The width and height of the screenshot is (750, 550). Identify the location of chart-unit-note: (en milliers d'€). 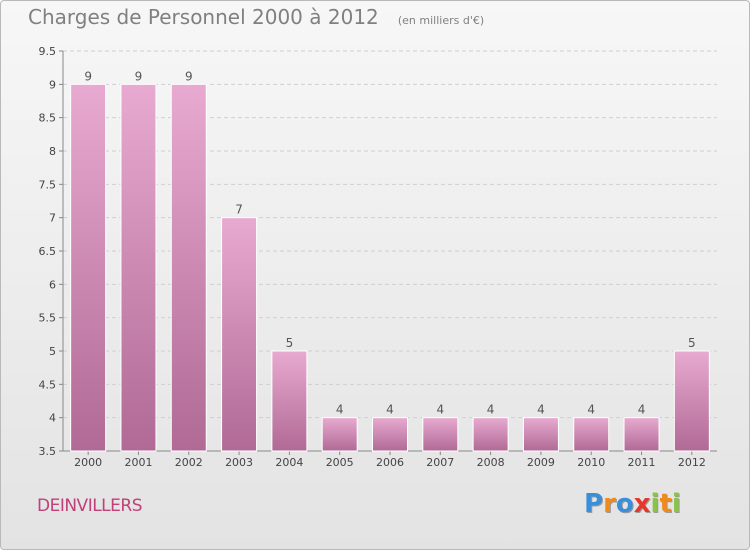
(441, 20).